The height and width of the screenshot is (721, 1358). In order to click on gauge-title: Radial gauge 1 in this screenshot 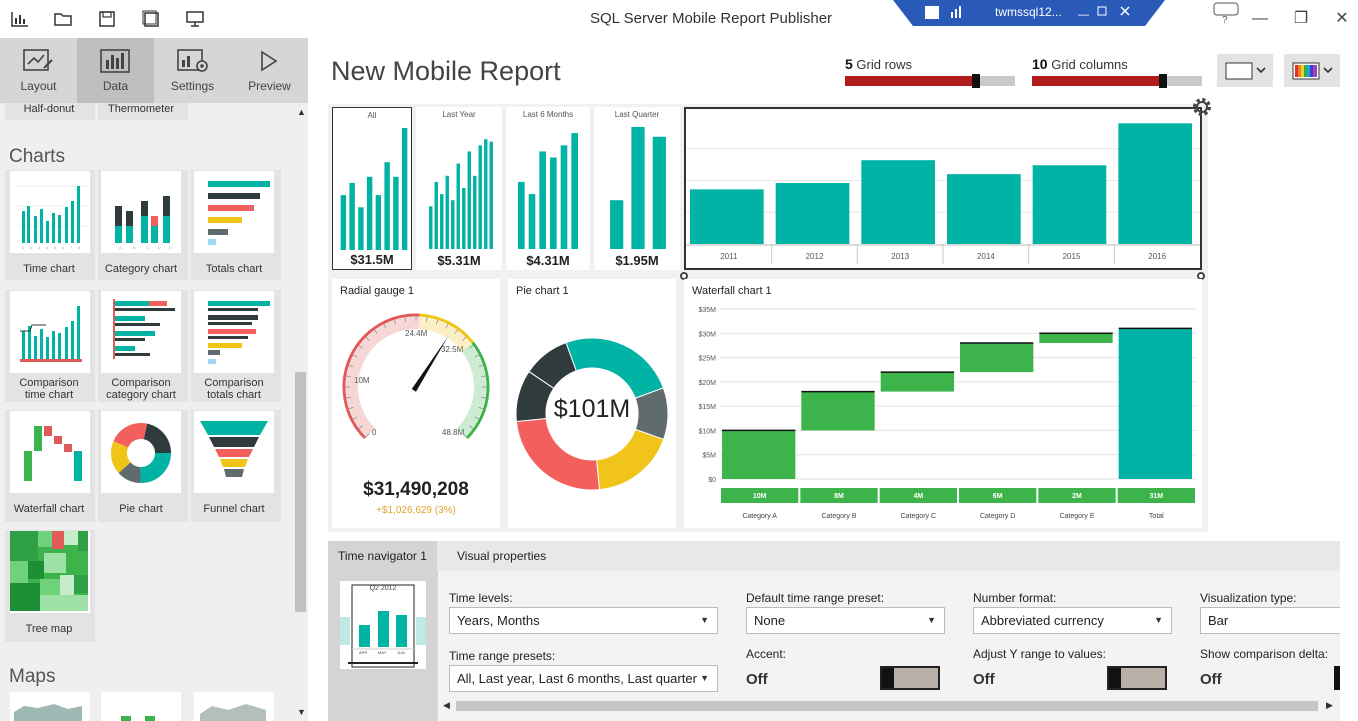, I will do `click(377, 291)`.